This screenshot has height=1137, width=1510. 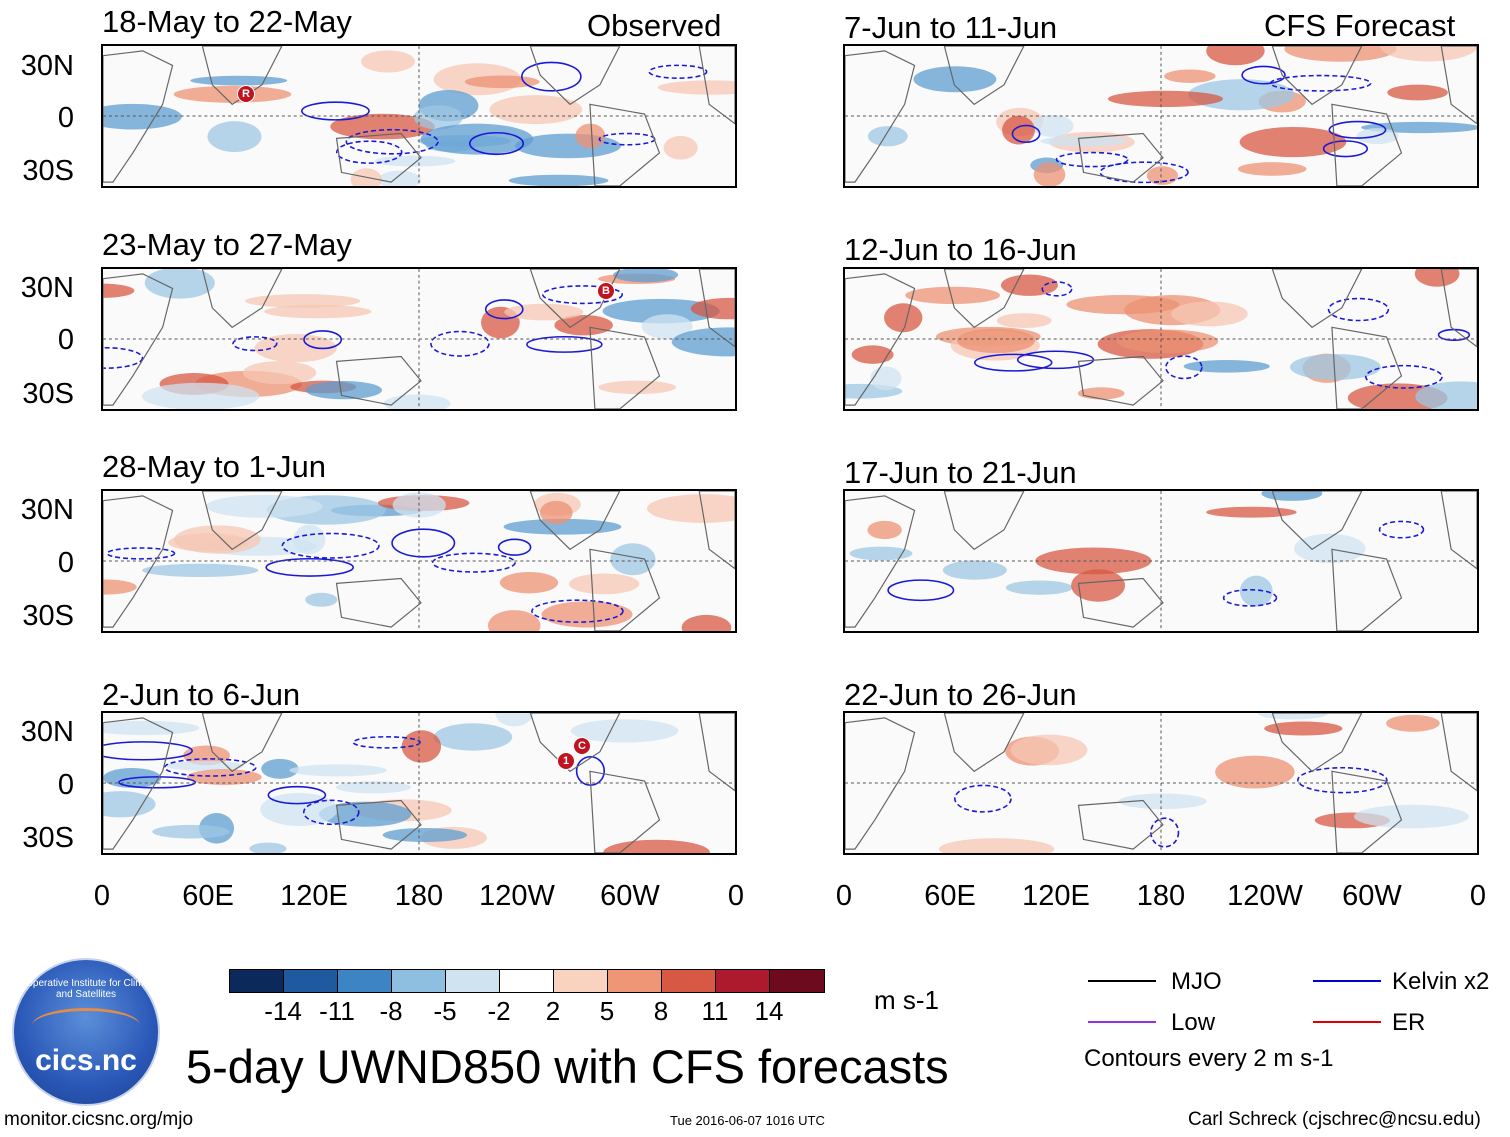 I want to click on storm-marker: C, so click(x=582, y=746).